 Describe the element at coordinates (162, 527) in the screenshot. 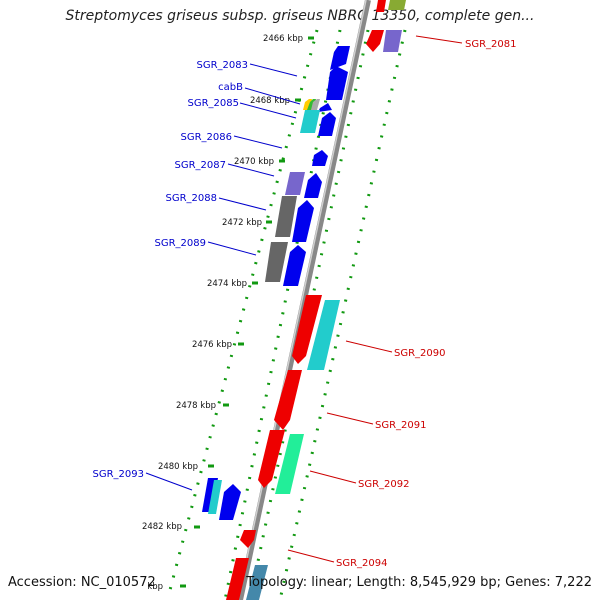

I see `kbp-label: 2482 kbp` at that location.